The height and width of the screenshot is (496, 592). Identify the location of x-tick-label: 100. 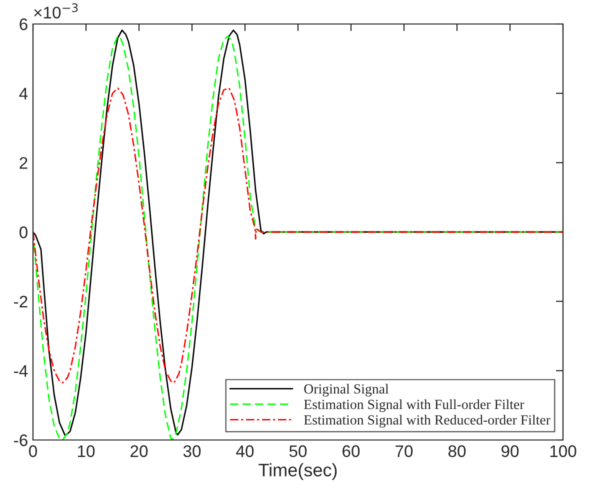
(563, 451).